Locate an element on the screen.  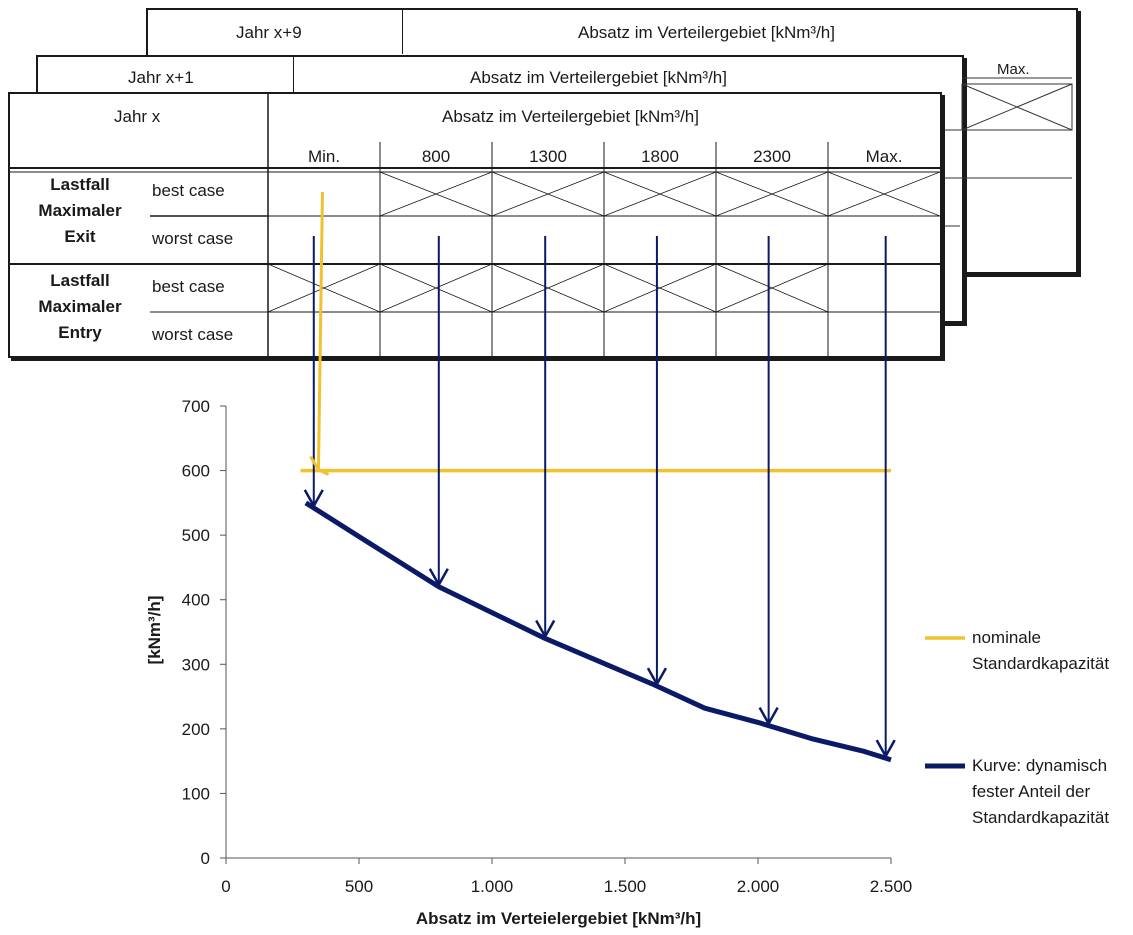
header-label-x9: Absatz im Verteilergebiet [kNm³/h] is located at coordinates (706, 32).